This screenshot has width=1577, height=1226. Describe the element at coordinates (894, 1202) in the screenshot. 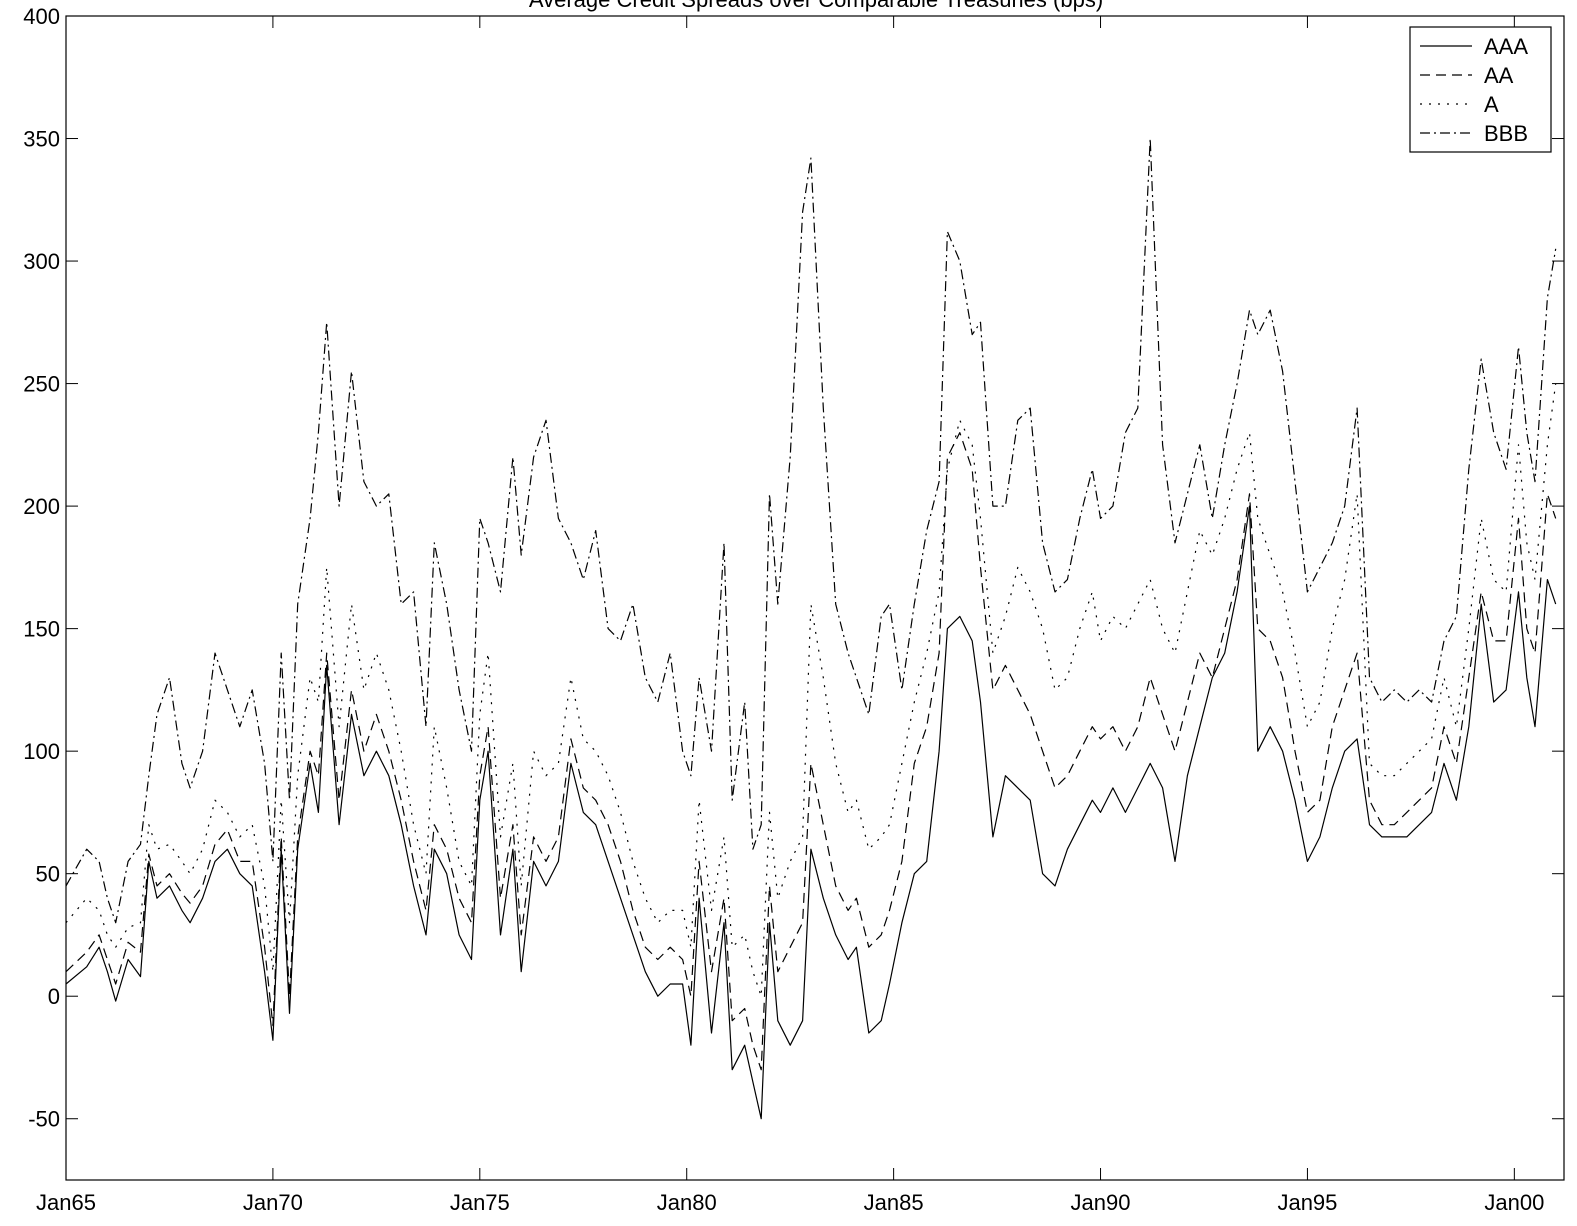

I see `x-tick-label: Jan85` at that location.